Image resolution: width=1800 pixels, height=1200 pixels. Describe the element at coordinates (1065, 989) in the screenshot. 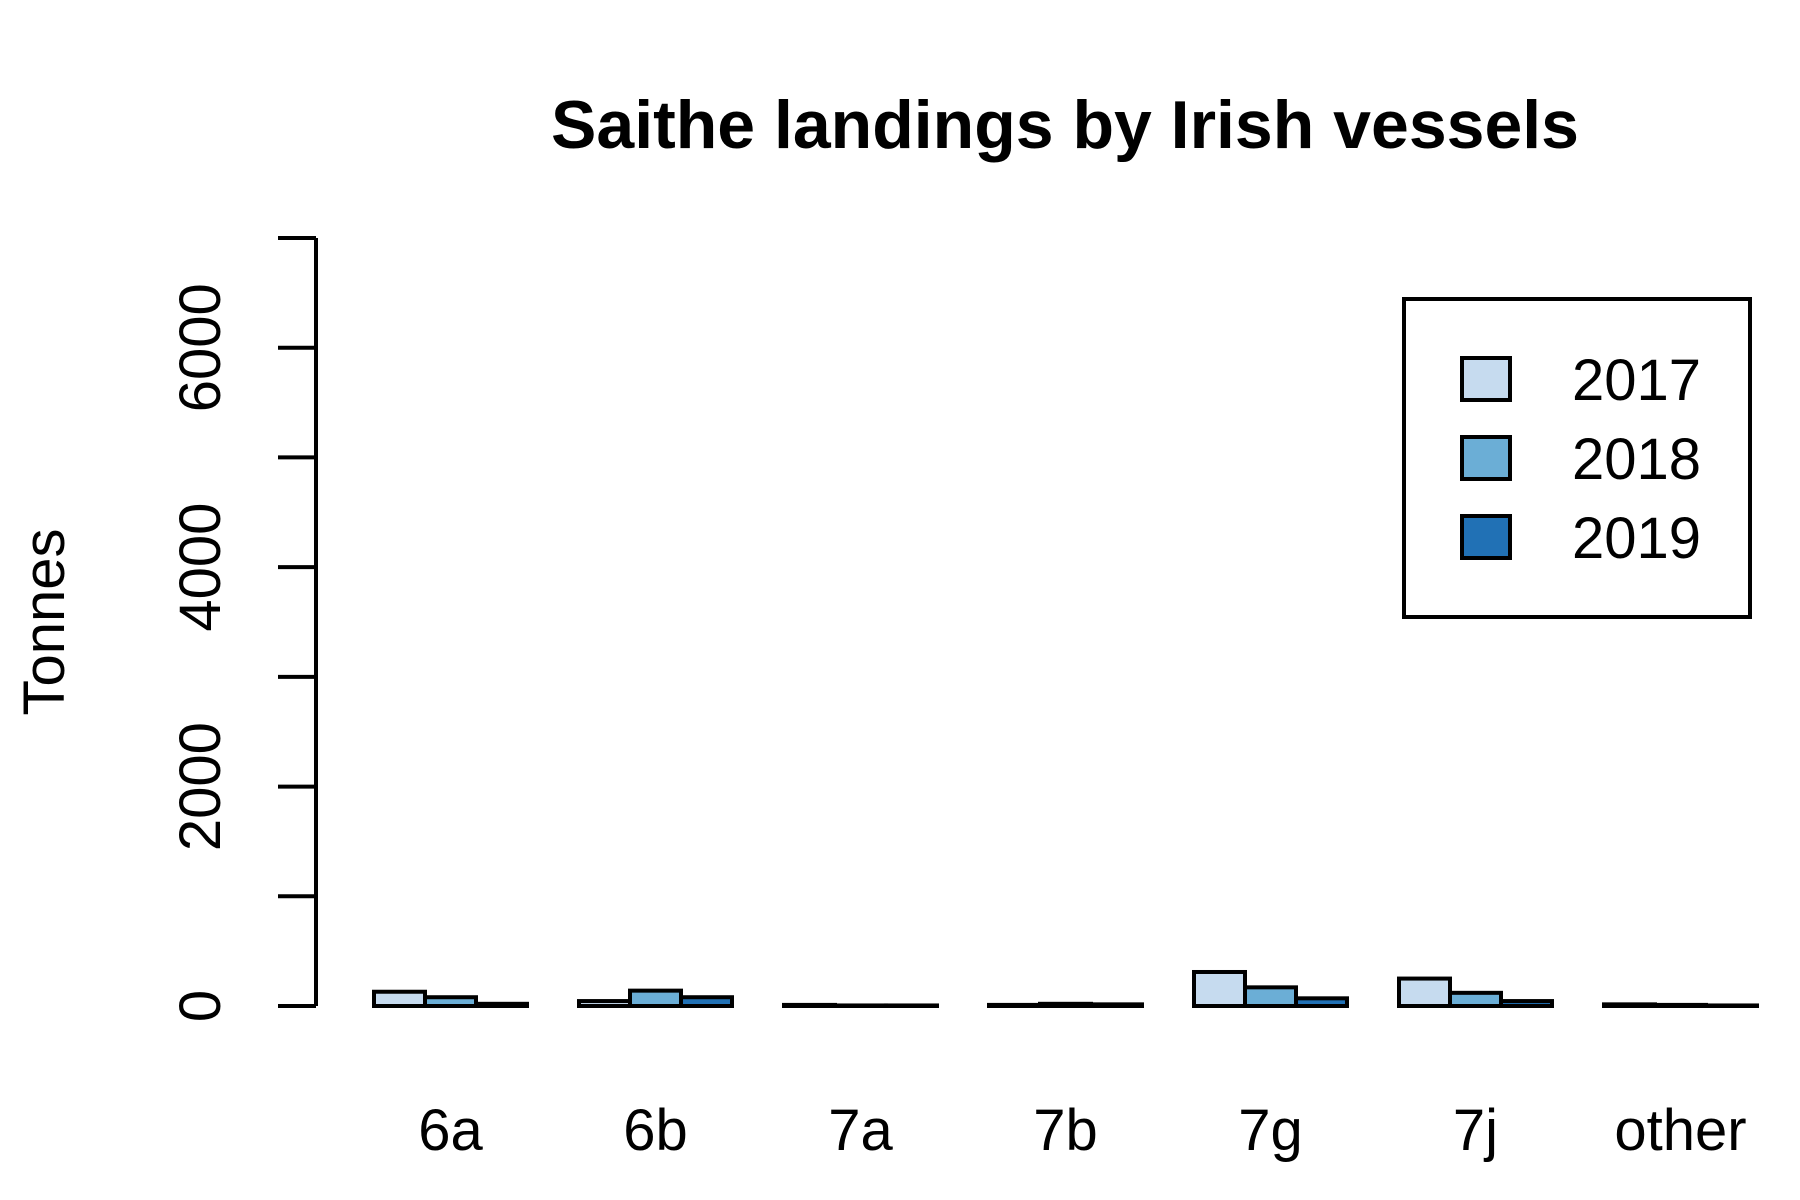

I see `bars-layer` at that location.